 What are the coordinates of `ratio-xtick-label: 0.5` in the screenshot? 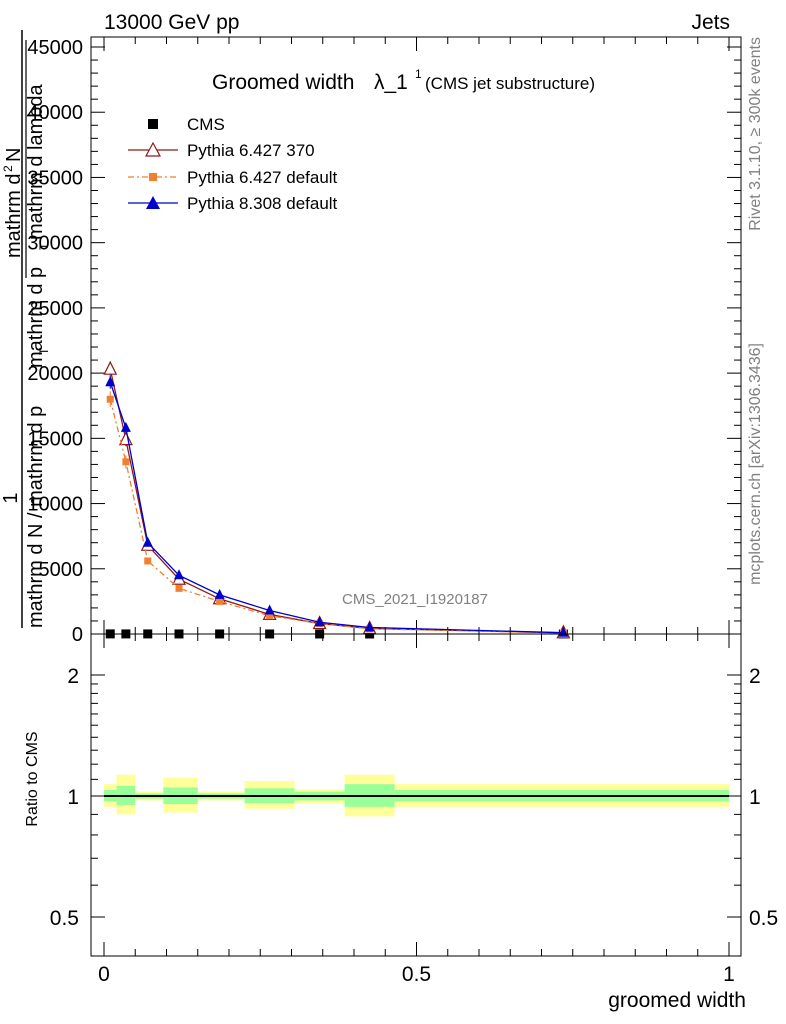 It's located at (416, 974).